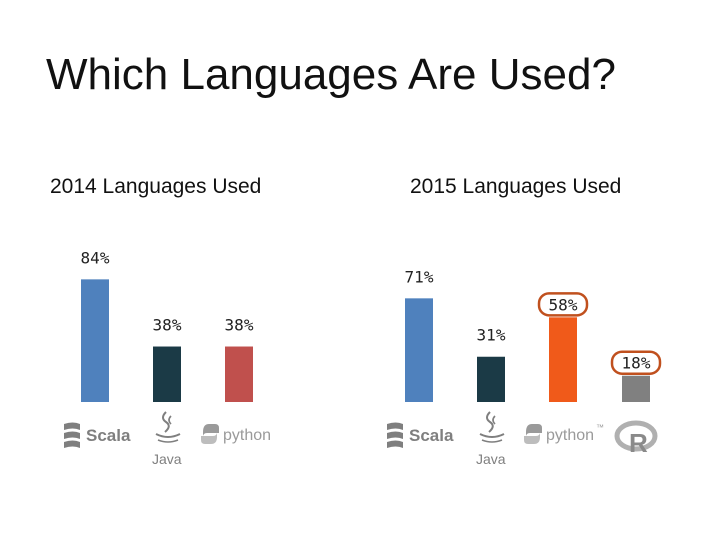  Describe the element at coordinates (95, 340) in the screenshot. I see `bar-scala-2014` at that location.